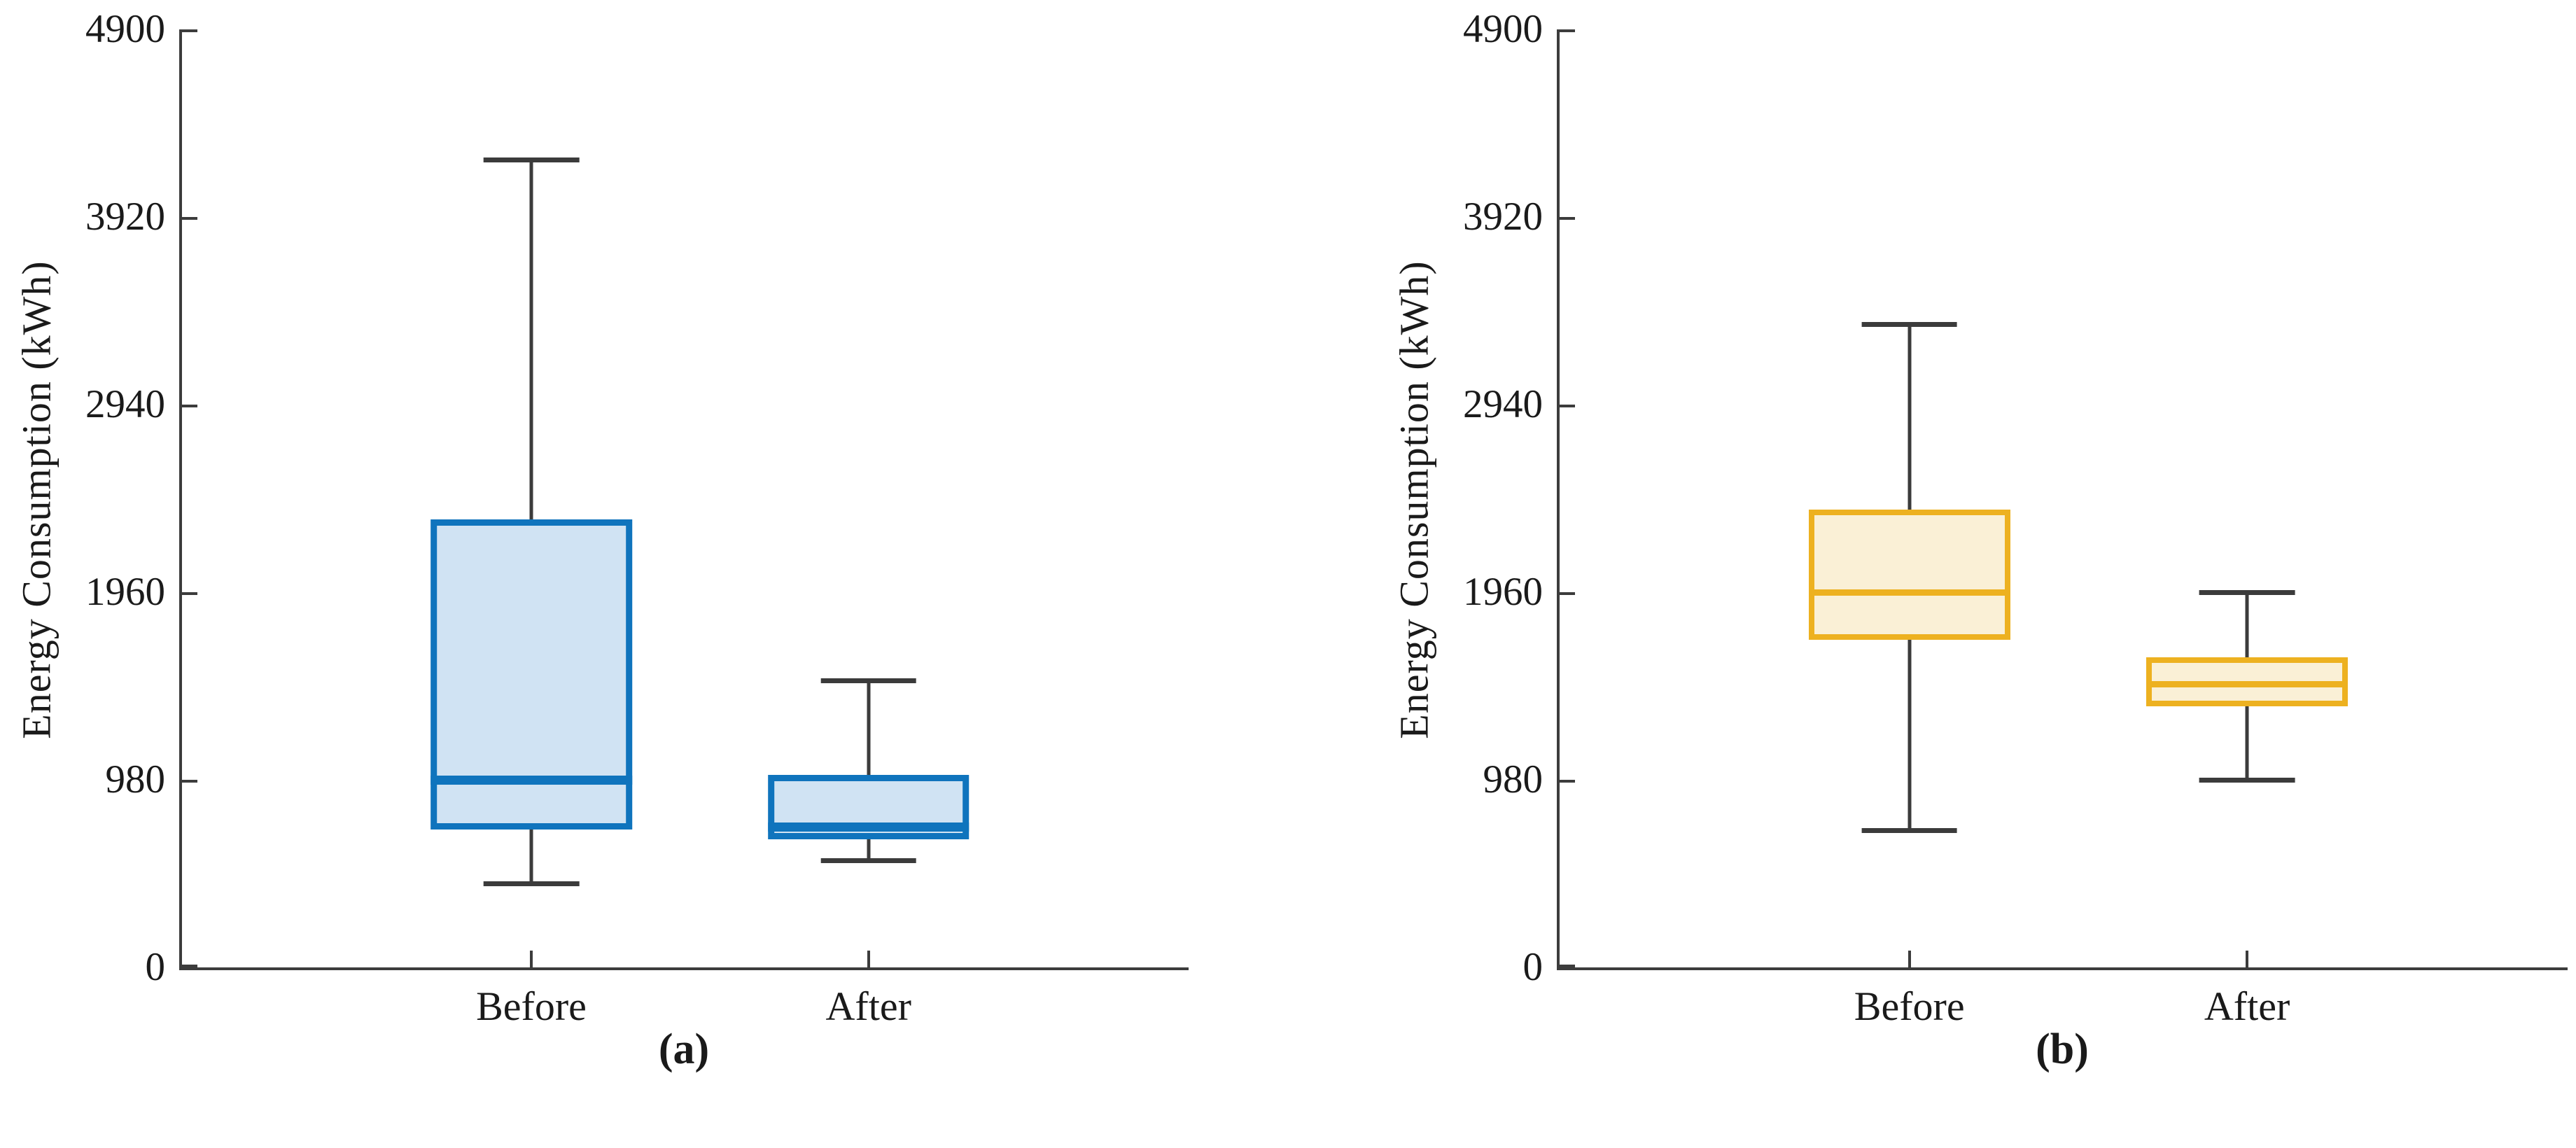 This screenshot has width=2576, height=1148. What do you see at coordinates (684, 1049) in the screenshot?
I see `panel-caption-a: (a)` at bounding box center [684, 1049].